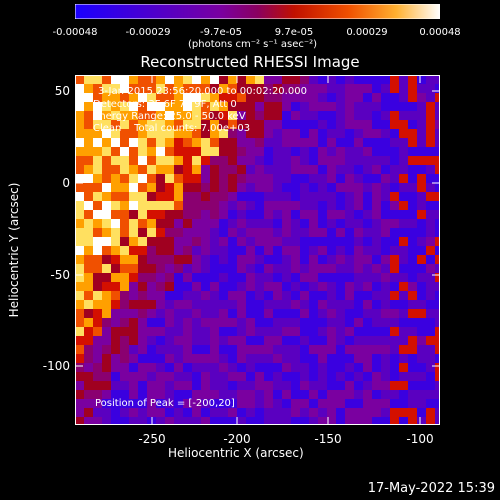 This screenshot has width=500, height=500. What do you see at coordinates (202, 91) in the screenshot?
I see `time-range-annotation: 3-Jan-2015 23:56:20.000 to 00:02:20.000` at bounding box center [202, 91].